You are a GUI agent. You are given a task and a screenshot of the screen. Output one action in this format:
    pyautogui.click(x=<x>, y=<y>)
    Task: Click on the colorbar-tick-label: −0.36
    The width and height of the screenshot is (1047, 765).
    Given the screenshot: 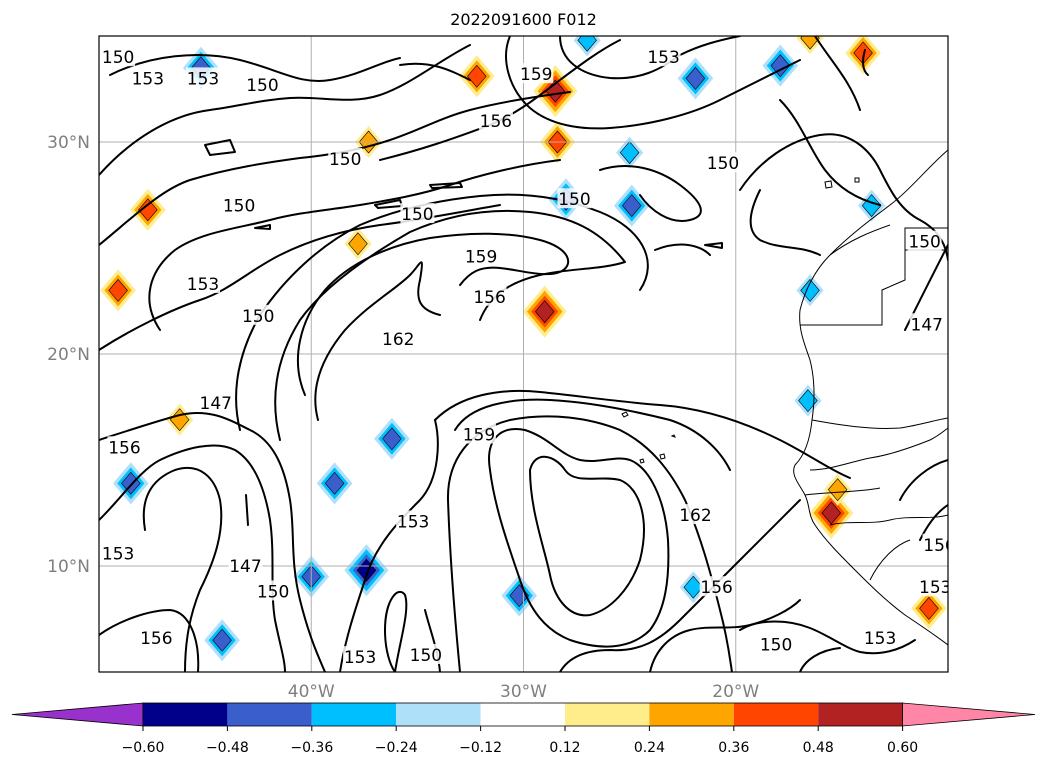 What is the action you would take?
    pyautogui.click(x=311, y=748)
    